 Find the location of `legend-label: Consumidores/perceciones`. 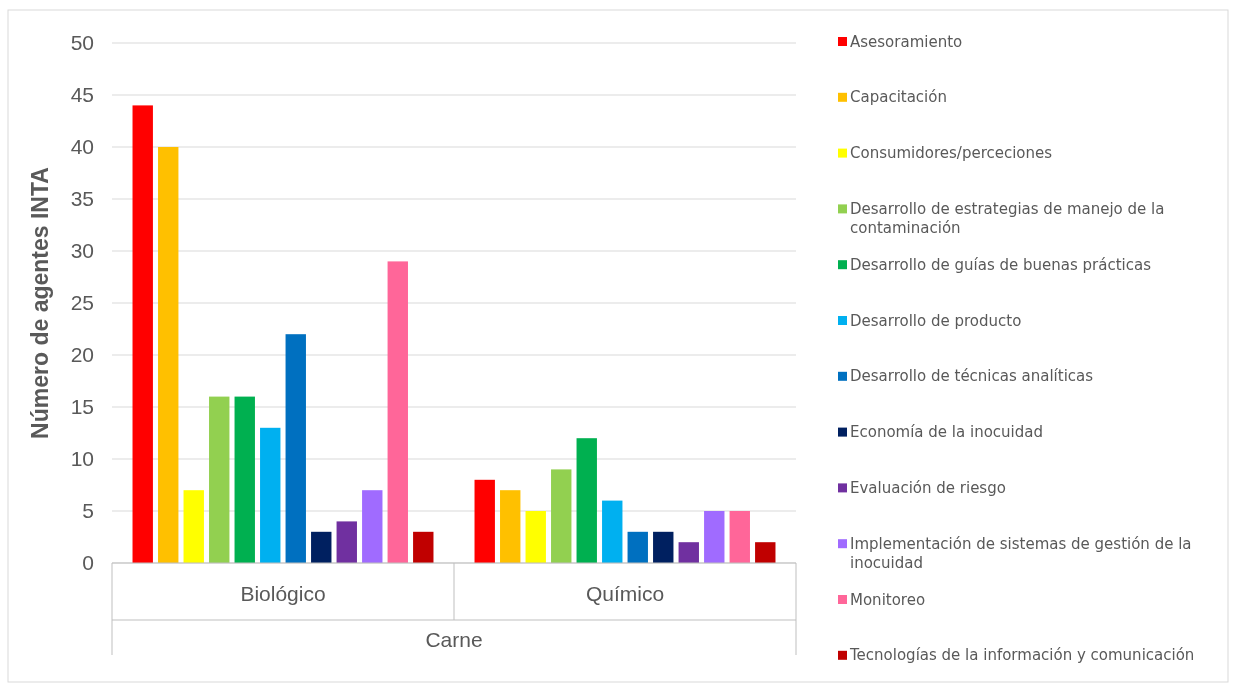

legend-label: Consumidores/perceciones is located at coordinates (951, 153).